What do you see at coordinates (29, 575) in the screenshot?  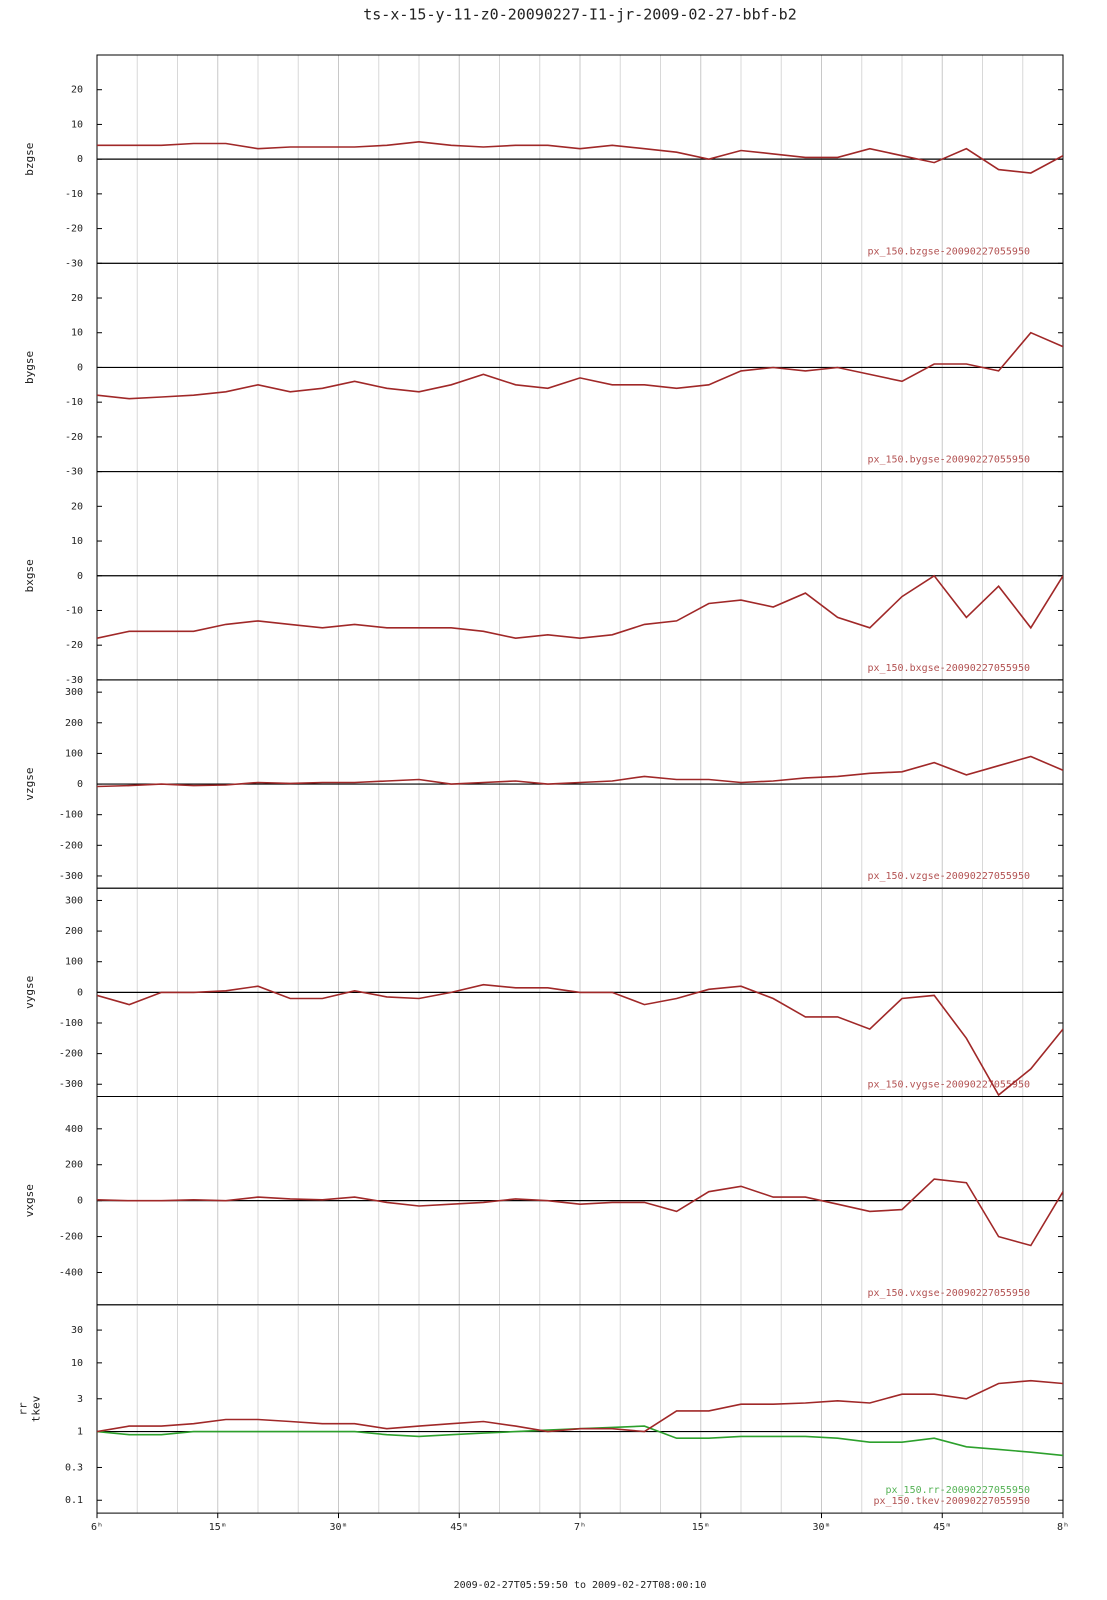 I see `y-axis-label: bxgse` at bounding box center [29, 575].